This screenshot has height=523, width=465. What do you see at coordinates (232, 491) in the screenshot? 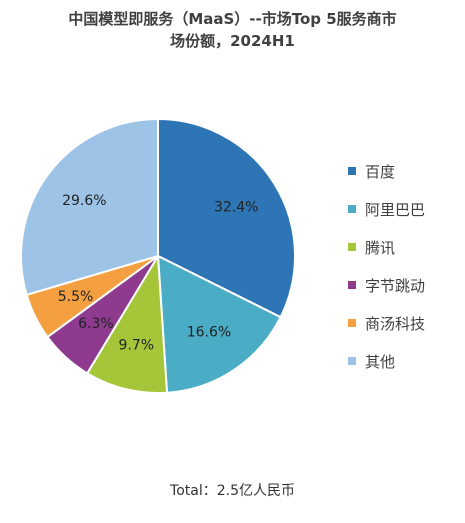
I see `chart-footer-total: Total：2.5亿人民币` at bounding box center [232, 491].